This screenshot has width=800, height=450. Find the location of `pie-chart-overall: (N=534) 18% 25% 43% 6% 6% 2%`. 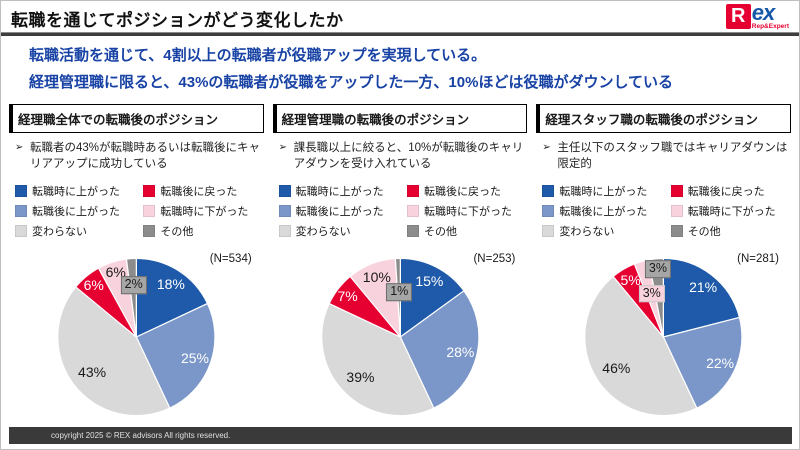

pie-chart-overall: (N=534) 18% 25% 43% 6% 6% 2% is located at coordinates (136, 337).